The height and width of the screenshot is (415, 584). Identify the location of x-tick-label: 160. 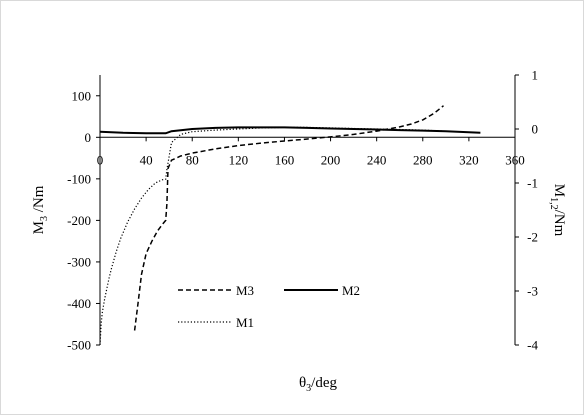
(285, 159).